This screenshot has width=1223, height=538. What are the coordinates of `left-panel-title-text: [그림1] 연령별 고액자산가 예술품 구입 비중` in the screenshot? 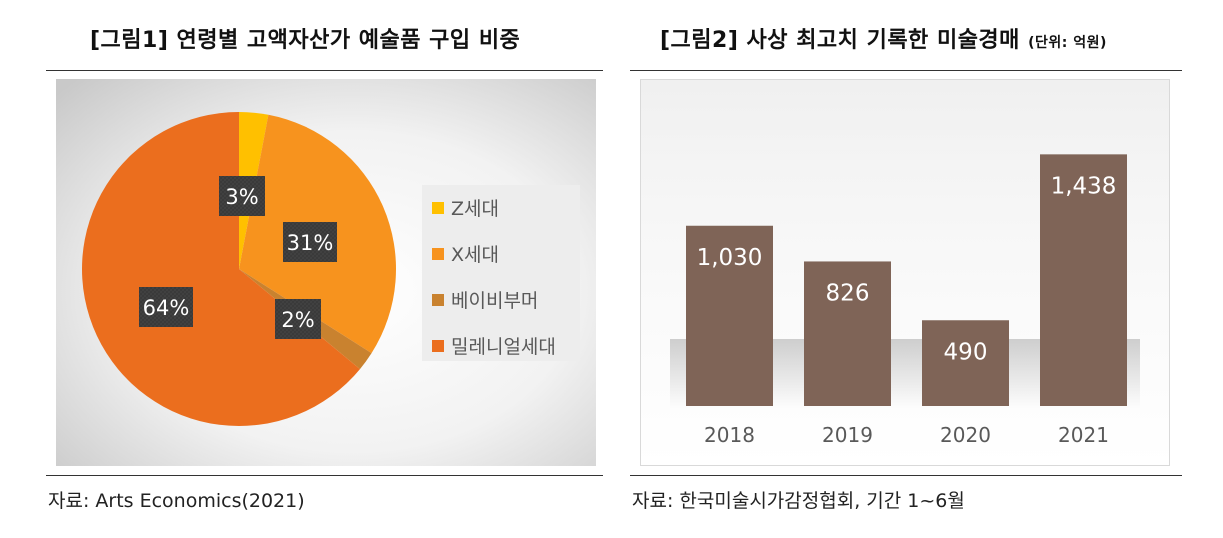 It's located at (305, 40).